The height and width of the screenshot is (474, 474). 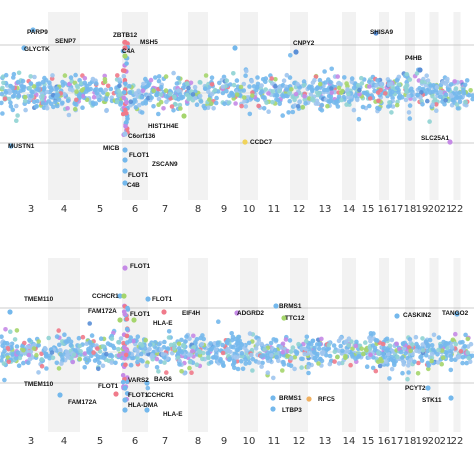 I want to click on chromosome-tick-label: 8, so click(x=198, y=209).